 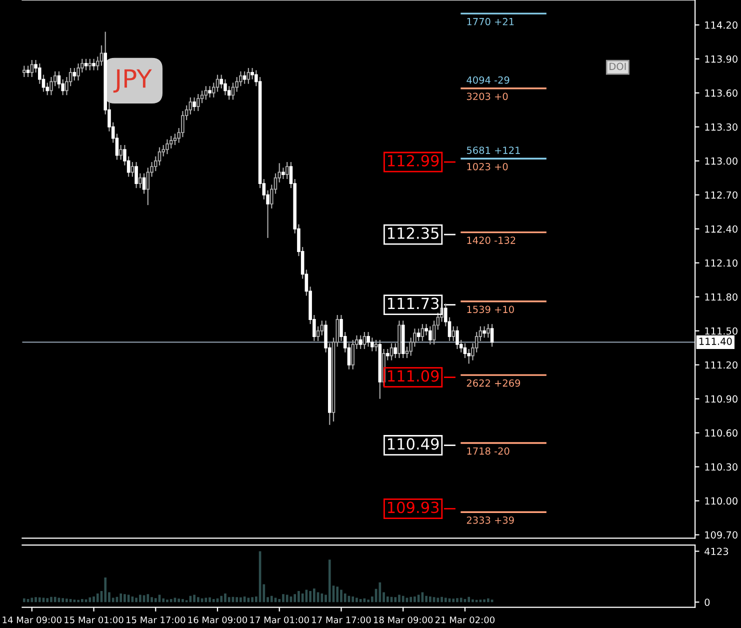 What do you see at coordinates (721, 467) in the screenshot?
I see `y-tick-label: 110.30` at bounding box center [721, 467].